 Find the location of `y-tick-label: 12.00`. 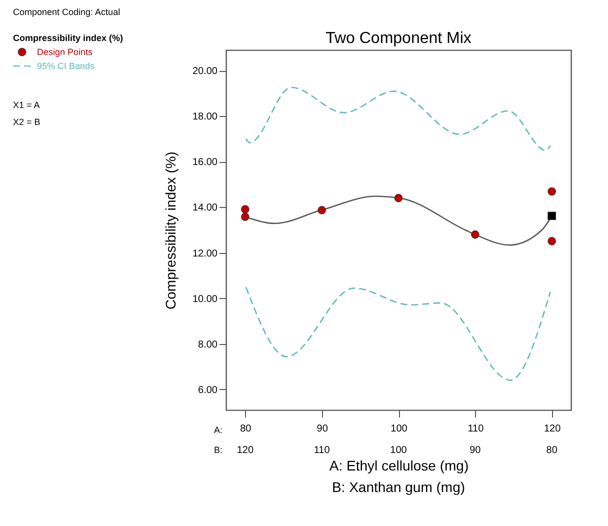

y-tick-label: 12.00 is located at coordinates (205, 254).